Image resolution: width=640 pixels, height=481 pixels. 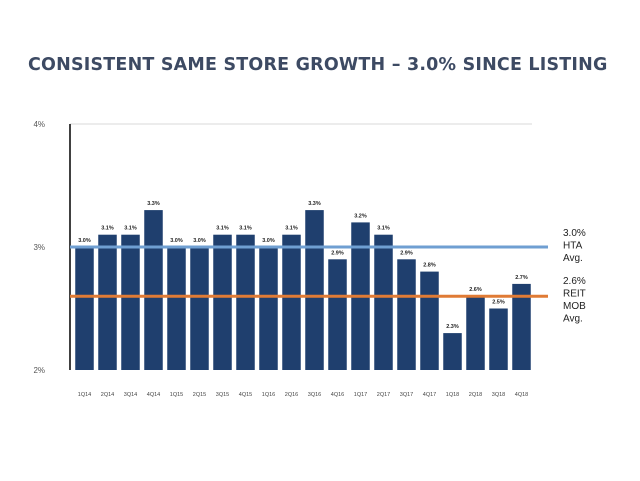 I want to click on x-tick-label: 3Q16, so click(x=314, y=395).